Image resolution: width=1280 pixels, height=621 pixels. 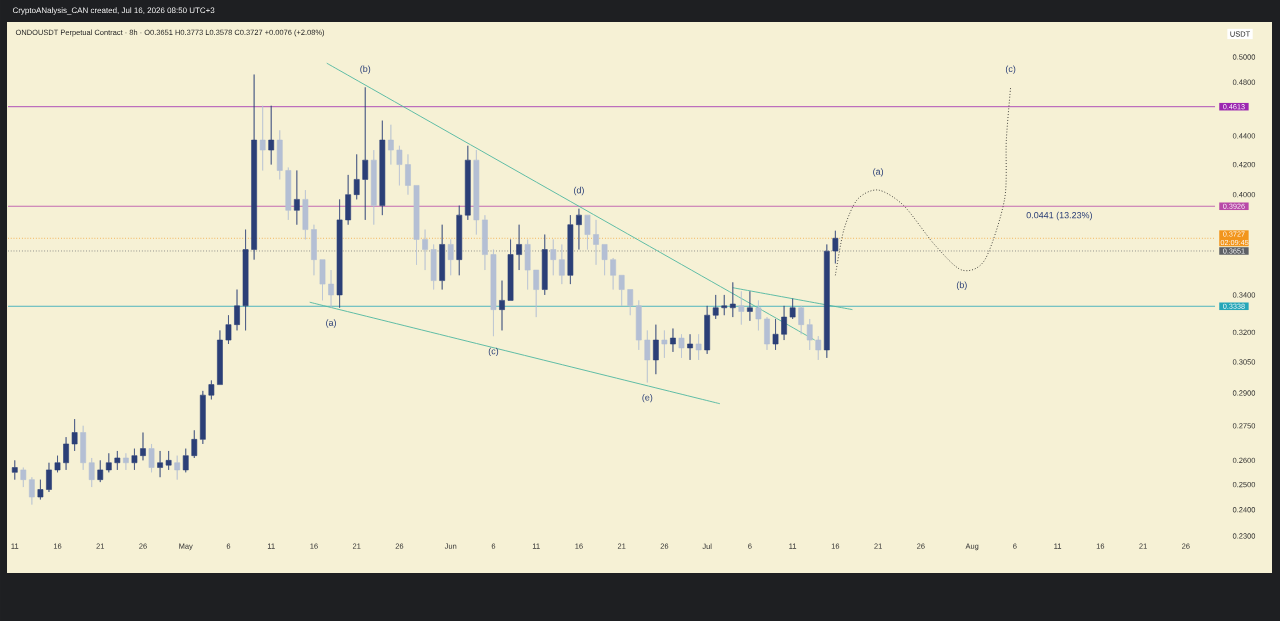 What do you see at coordinates (923, 181) in the screenshot?
I see `line-series` at bounding box center [923, 181].